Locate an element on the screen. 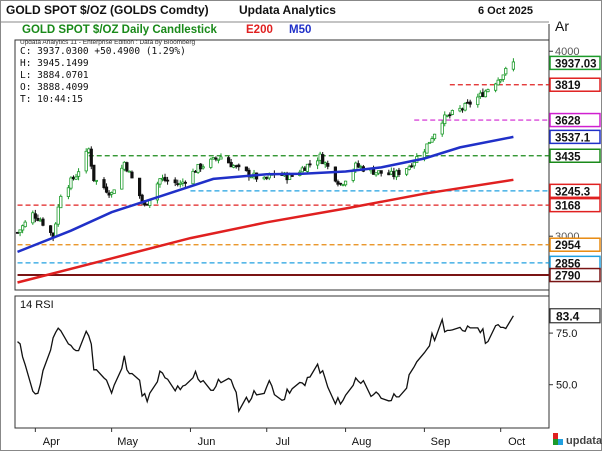  x-tick-label: Aug is located at coordinates (362, 442).